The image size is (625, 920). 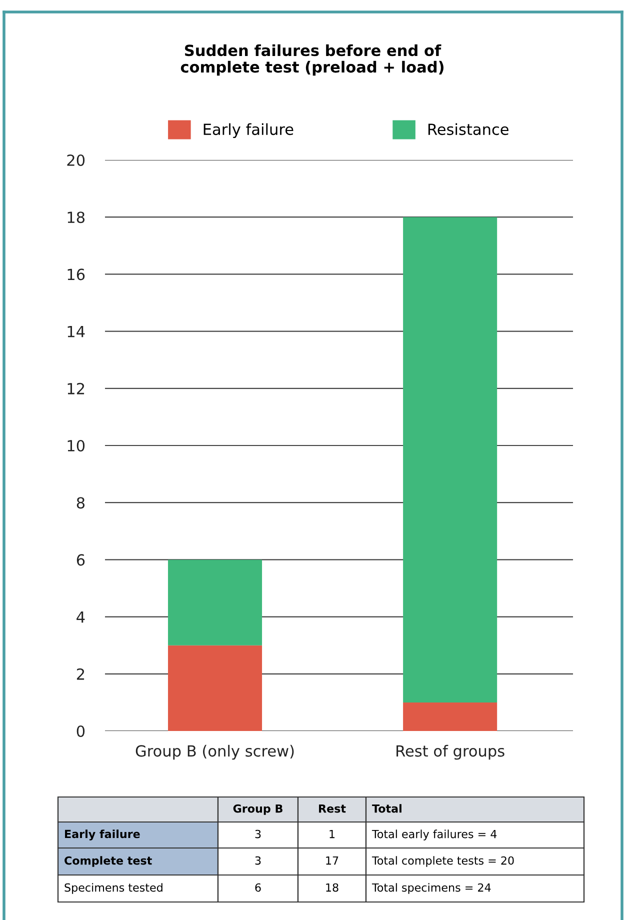 I want to click on y-tick-label: 16, so click(x=76, y=274).